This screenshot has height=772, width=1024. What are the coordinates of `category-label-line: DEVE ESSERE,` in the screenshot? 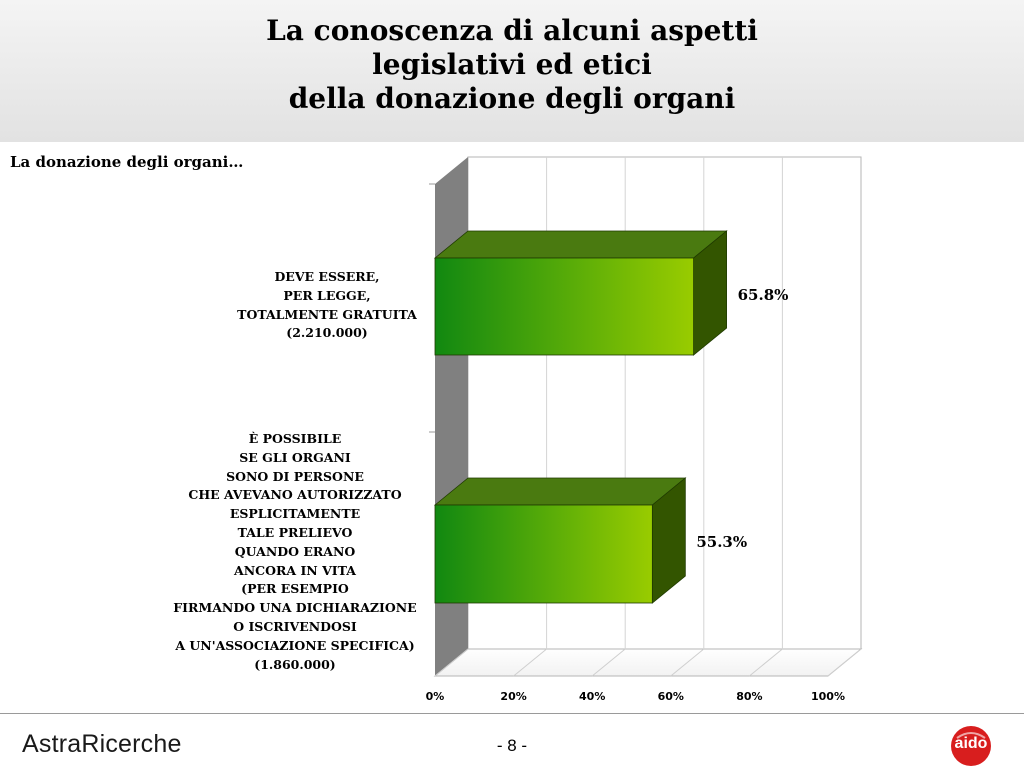 It's located at (327, 276).